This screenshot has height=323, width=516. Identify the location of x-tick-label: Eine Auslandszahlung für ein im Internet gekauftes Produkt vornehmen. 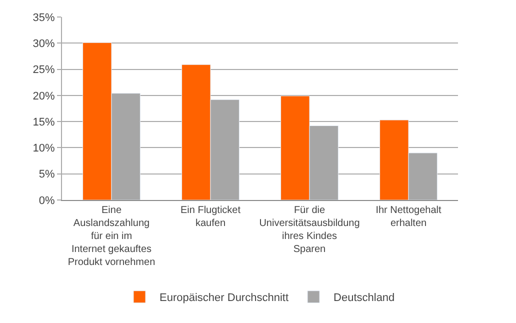
(112, 236).